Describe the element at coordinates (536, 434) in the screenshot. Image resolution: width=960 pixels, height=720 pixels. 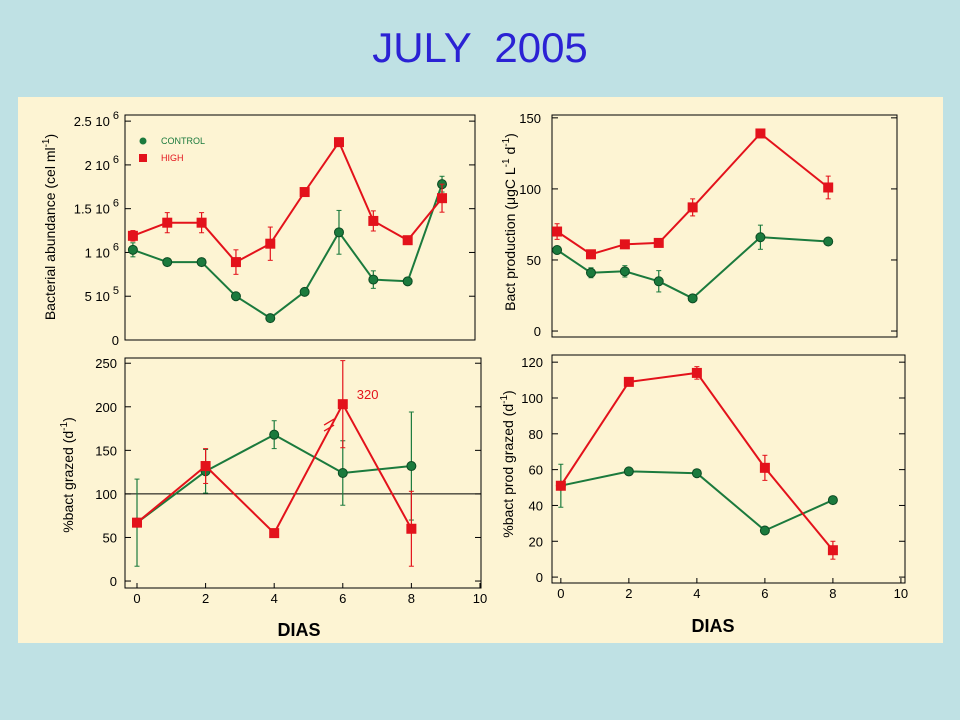
I see `y-tick-label-text: 80` at that location.